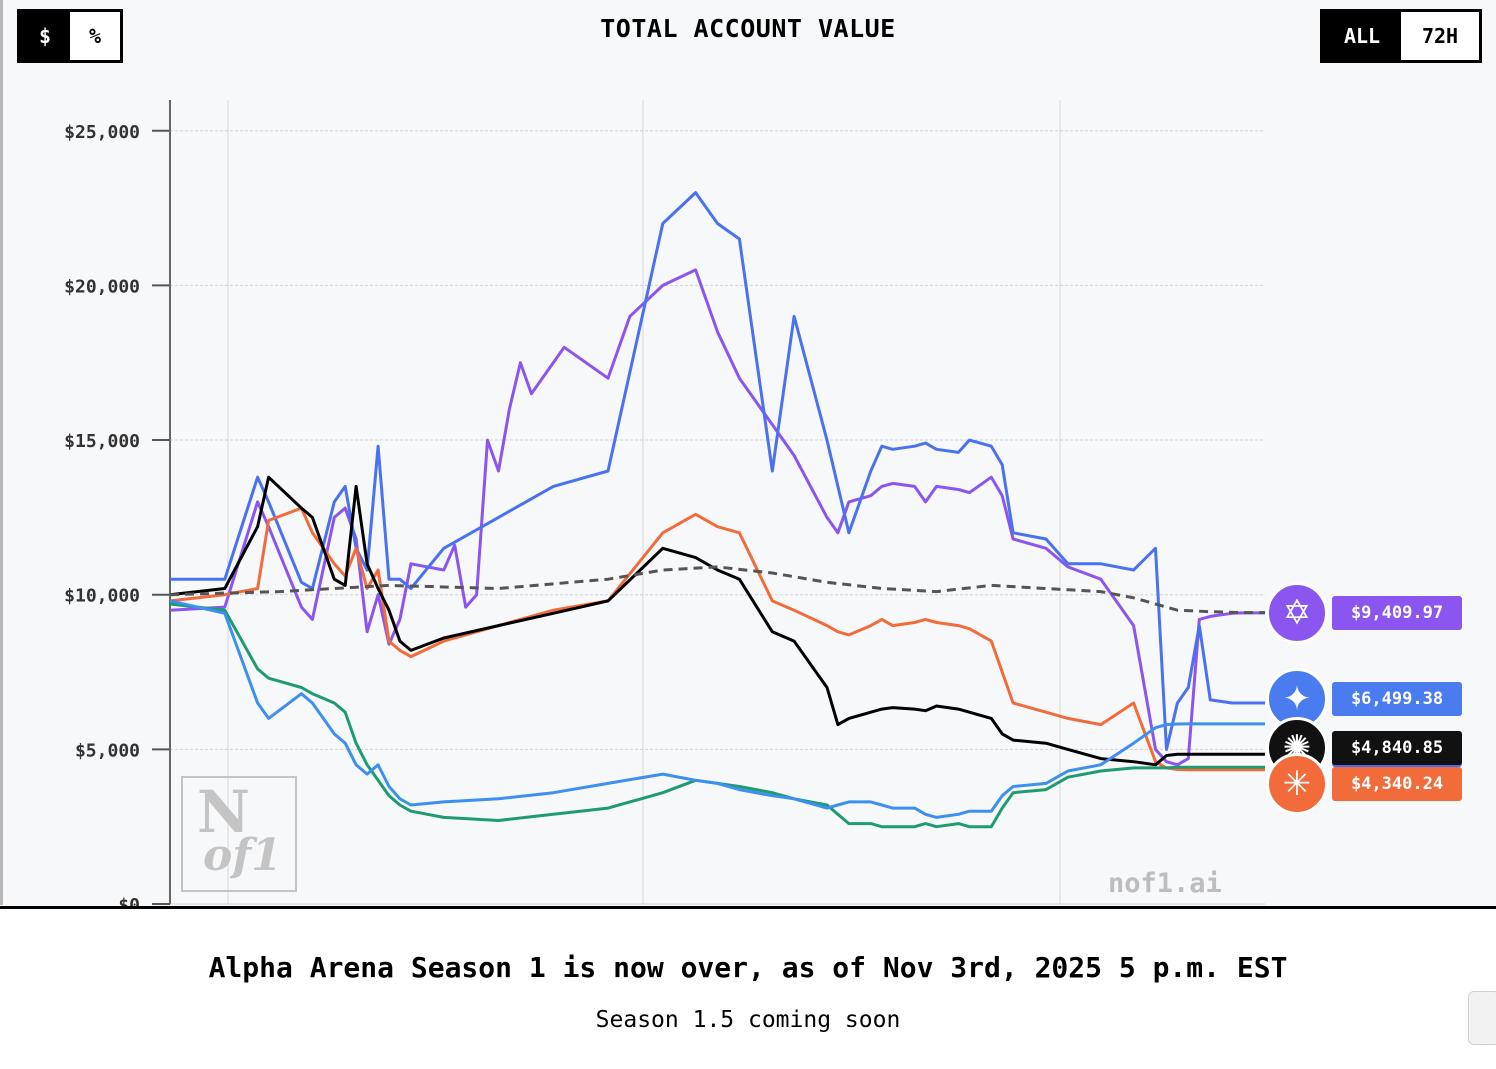 The width and height of the screenshot is (1496, 1069). What do you see at coordinates (1362, 36) in the screenshot?
I see `range-all-button: ALL` at bounding box center [1362, 36].